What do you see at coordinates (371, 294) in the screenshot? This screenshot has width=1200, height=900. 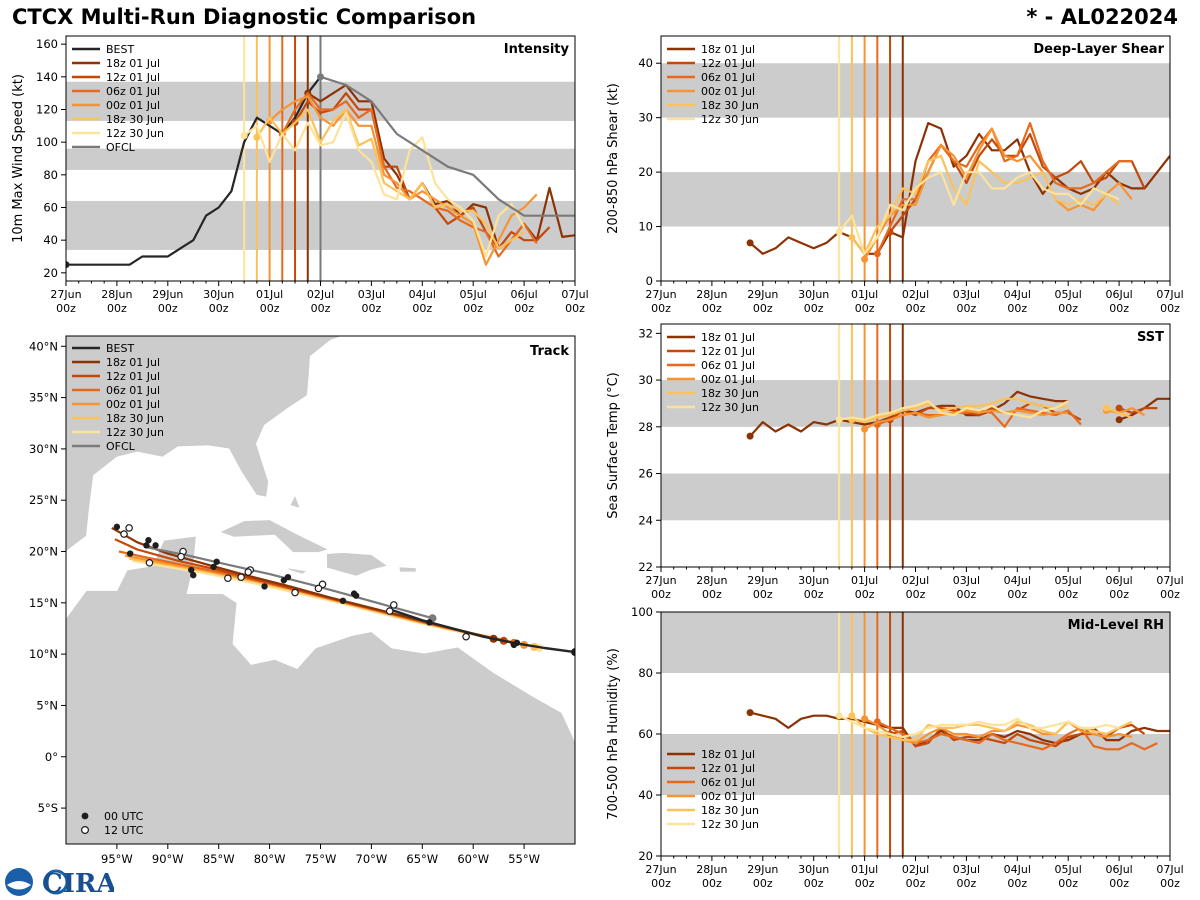 I see `x-tick-label: 03Jul` at bounding box center [371, 294].